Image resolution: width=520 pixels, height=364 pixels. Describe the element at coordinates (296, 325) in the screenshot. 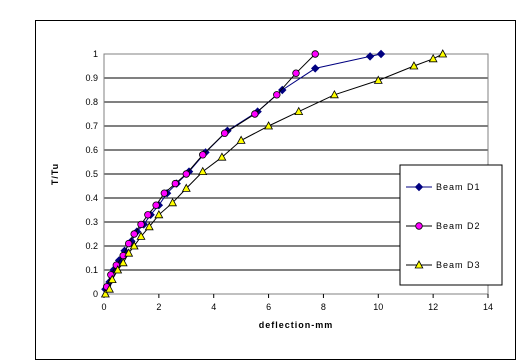

I see `x-axis-title: deflection-mm` at that location.